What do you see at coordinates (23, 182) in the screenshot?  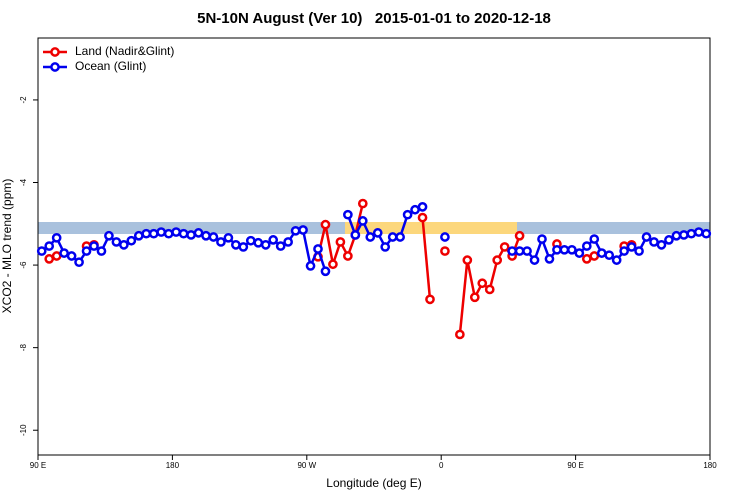 I see `y-tick-label: -4` at bounding box center [23, 182].